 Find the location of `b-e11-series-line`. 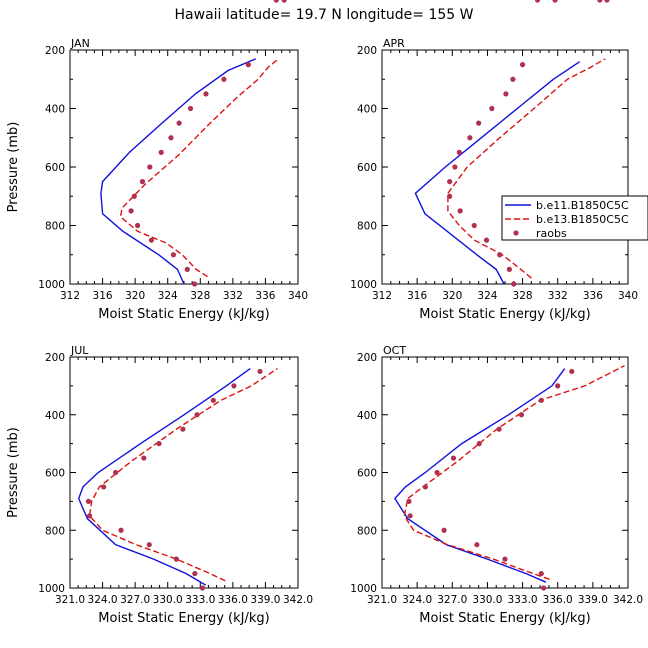

b-e11-series-line is located at coordinates (164, 477).